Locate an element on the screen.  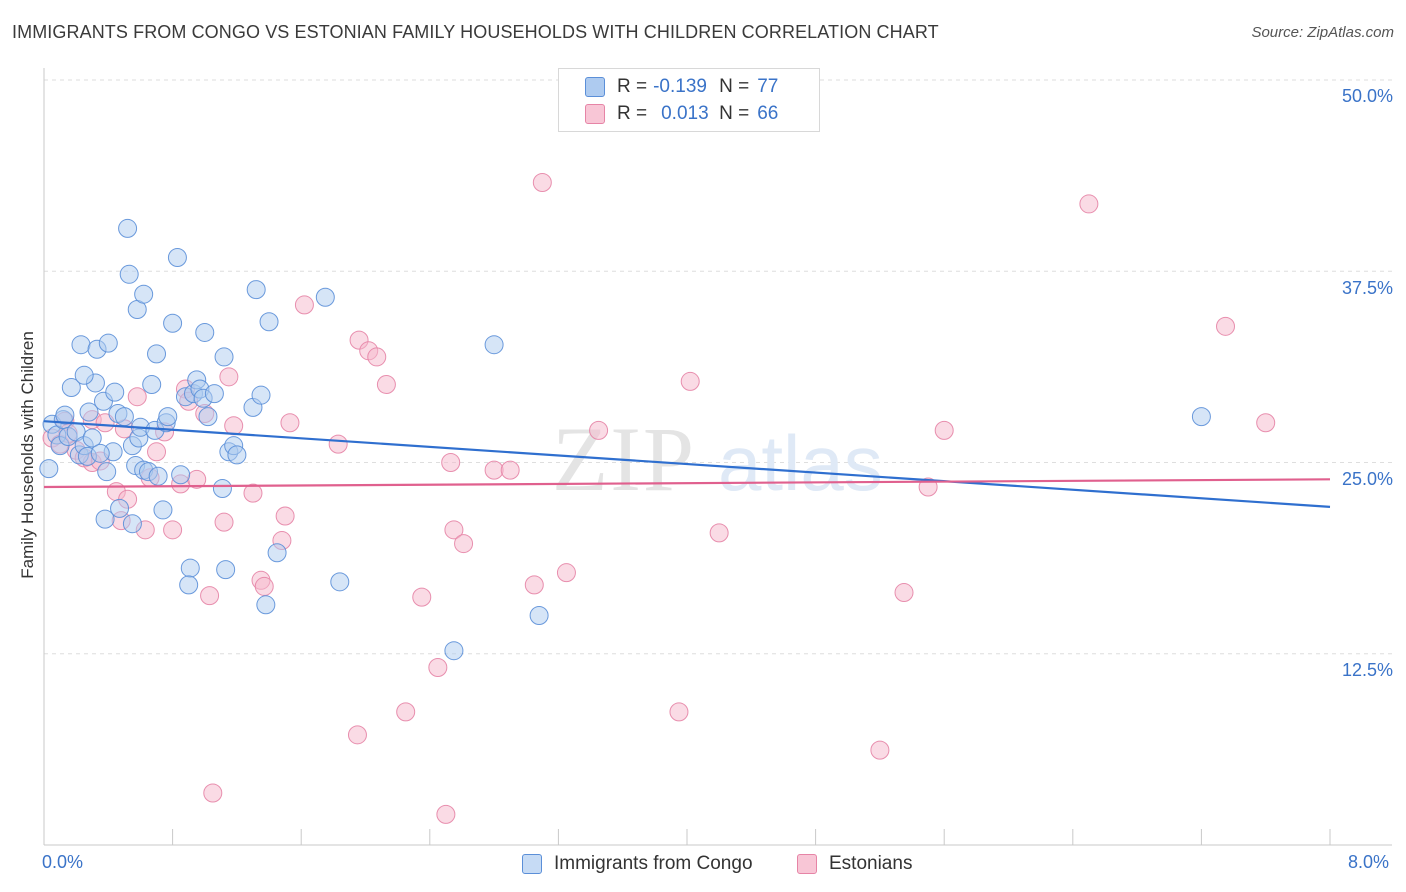
r-value: 0.013 is located at coordinates (685, 113).